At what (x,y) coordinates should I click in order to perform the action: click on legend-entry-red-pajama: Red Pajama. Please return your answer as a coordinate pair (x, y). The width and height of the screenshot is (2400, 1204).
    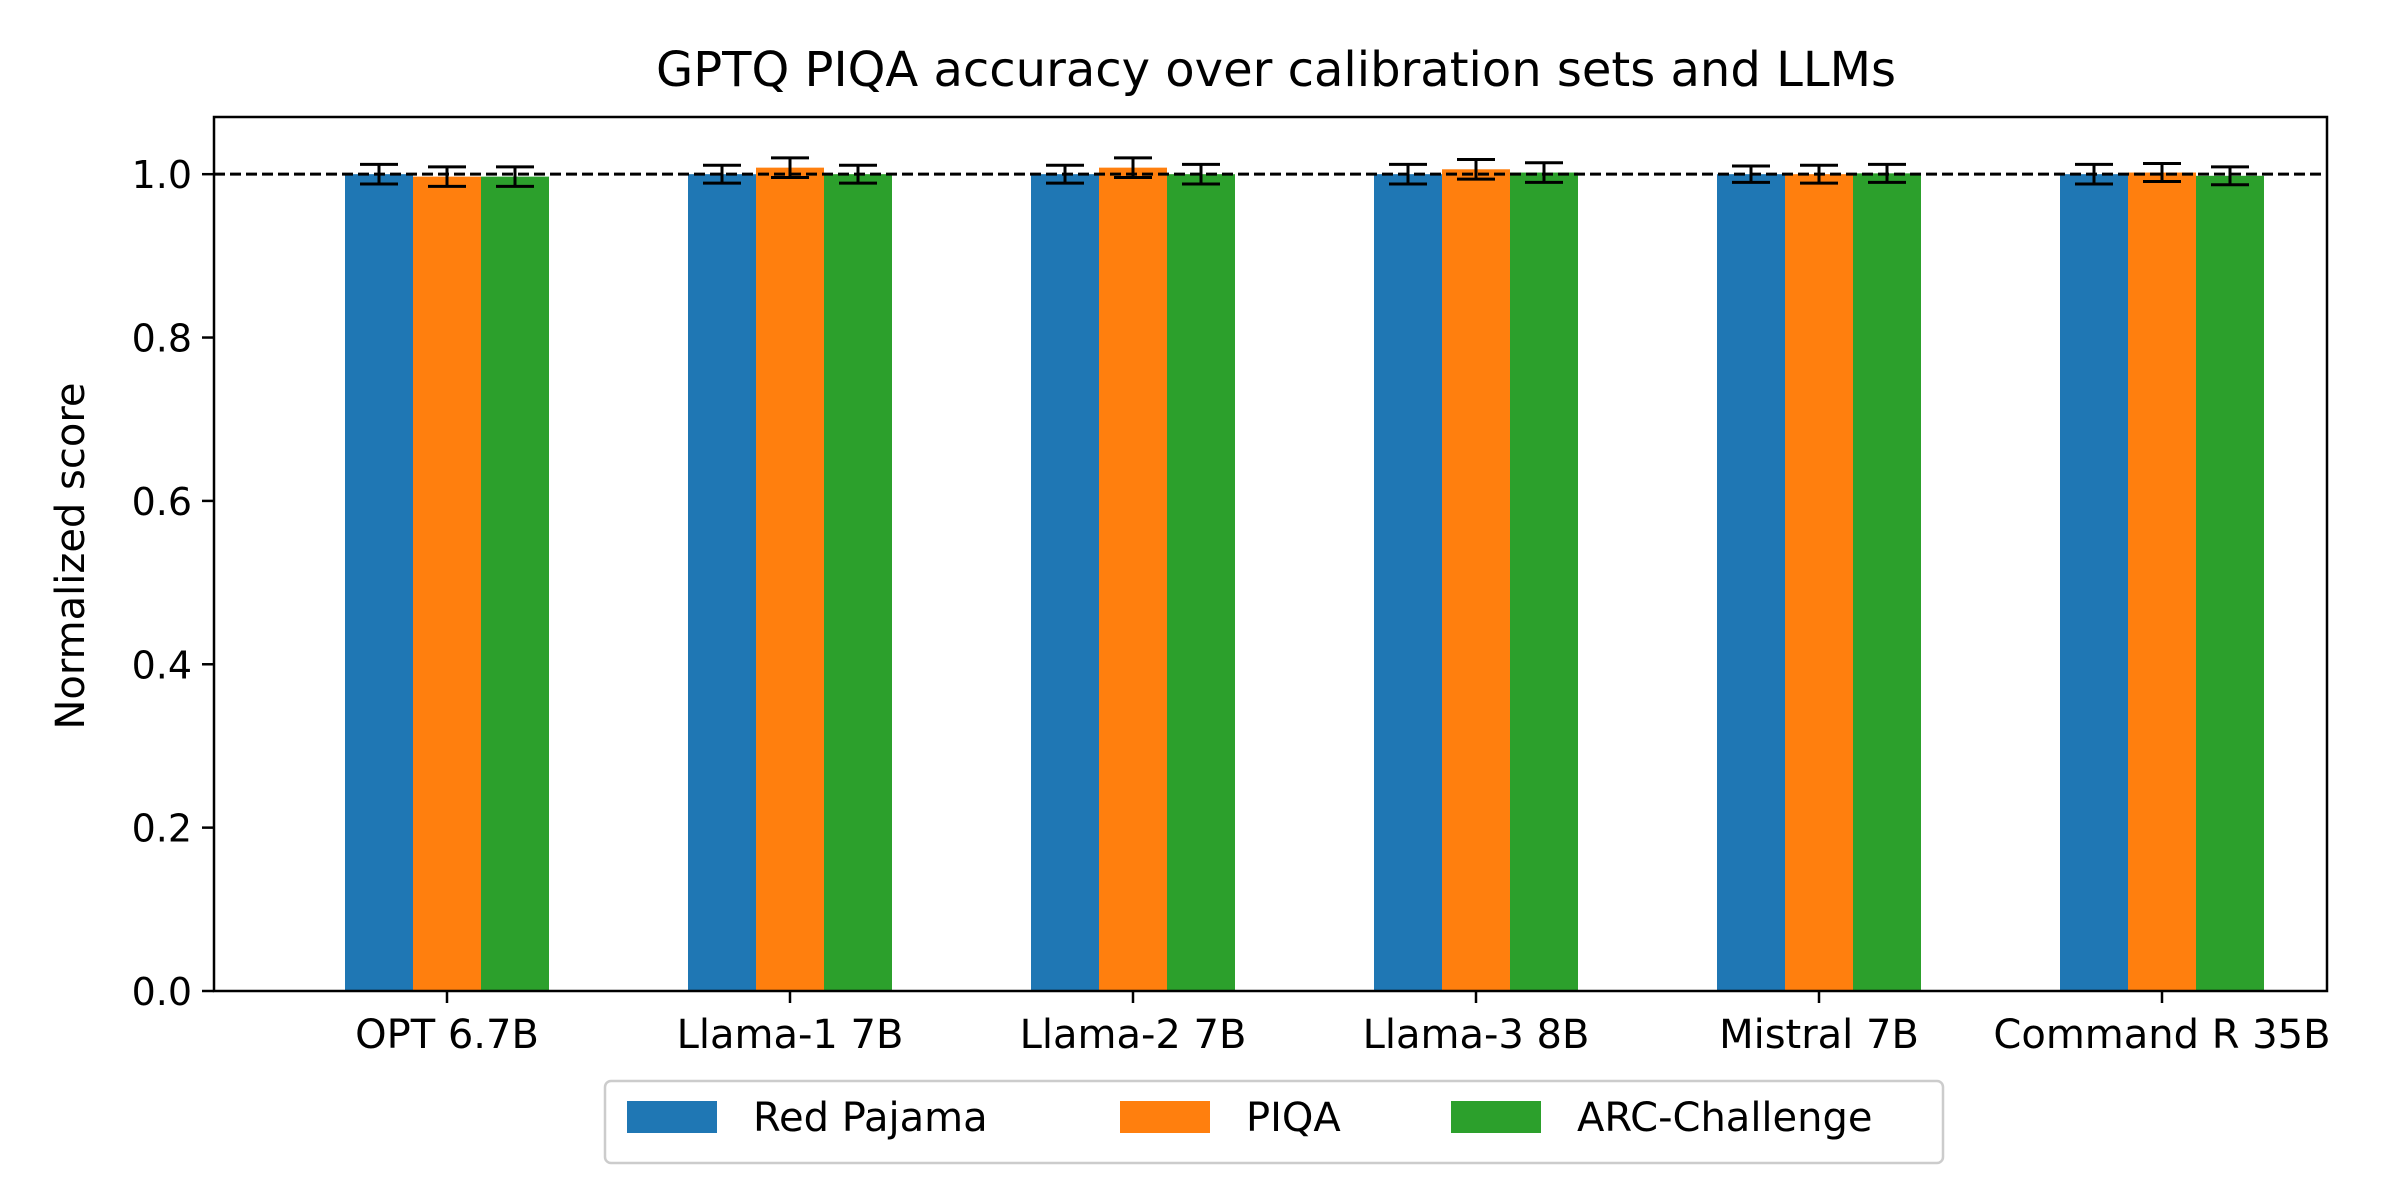
    Looking at the image, I should click on (807, 1118).